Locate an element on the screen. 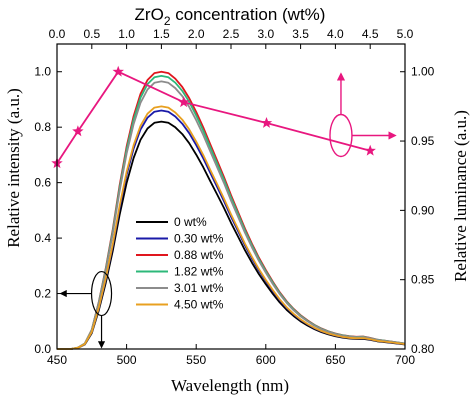  x2-tick-label: 0.0 is located at coordinates (57, 34).